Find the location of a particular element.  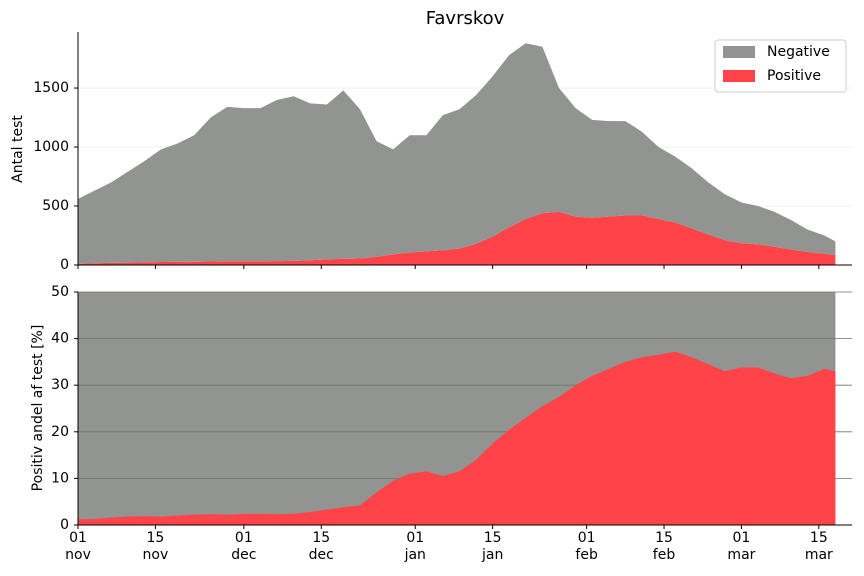

x-tick-label: 01 feb is located at coordinates (586, 546).